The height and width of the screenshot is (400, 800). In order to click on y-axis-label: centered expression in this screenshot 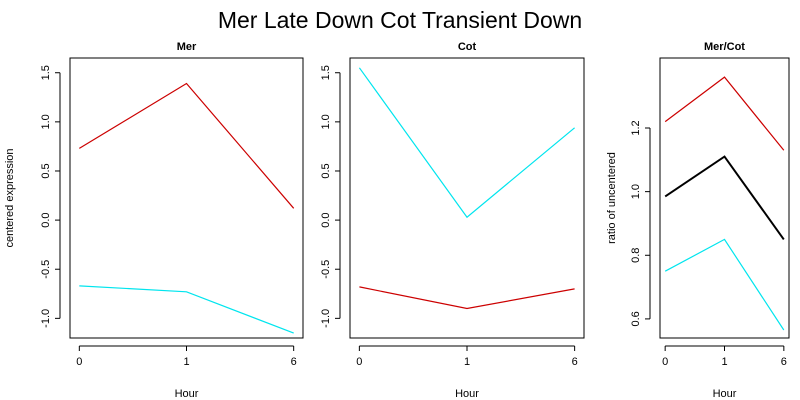, I will do `click(10, 197)`.